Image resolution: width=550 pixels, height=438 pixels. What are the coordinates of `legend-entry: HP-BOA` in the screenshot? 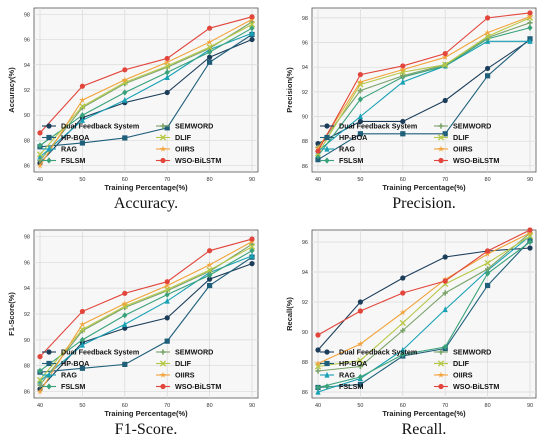 It's located at (353, 137).